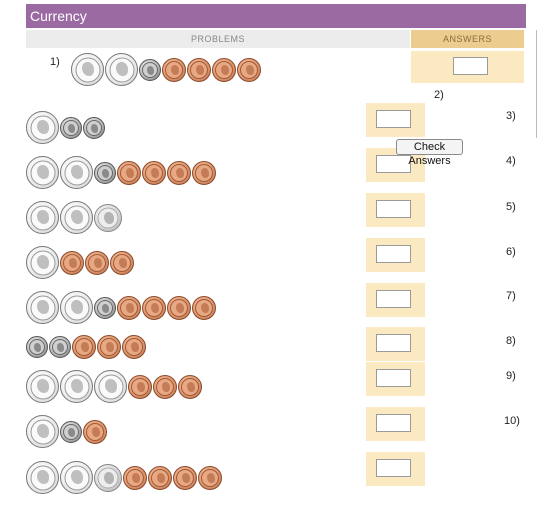 This screenshot has height=506, width=538. I want to click on problem-number-7: 7), so click(511, 296).